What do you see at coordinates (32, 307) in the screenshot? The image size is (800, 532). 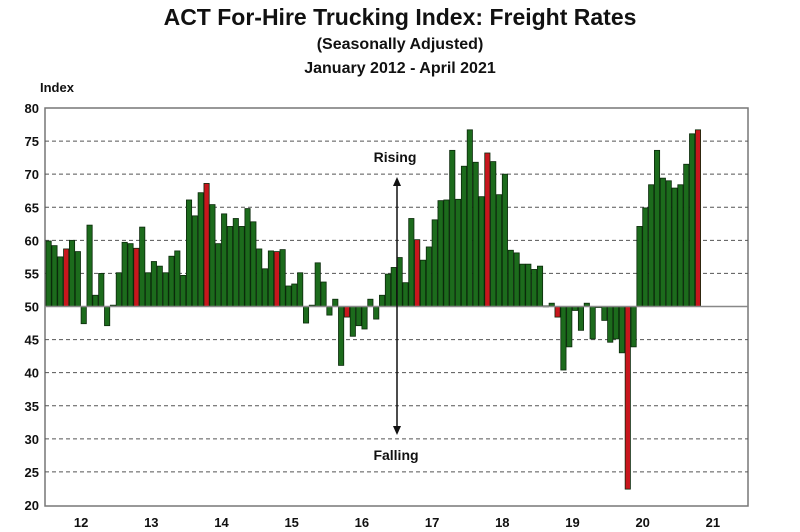 I see `y-axis-ticks: 20 25 30 35 40 45 50 55 60 65 70 75 80` at bounding box center [32, 307].